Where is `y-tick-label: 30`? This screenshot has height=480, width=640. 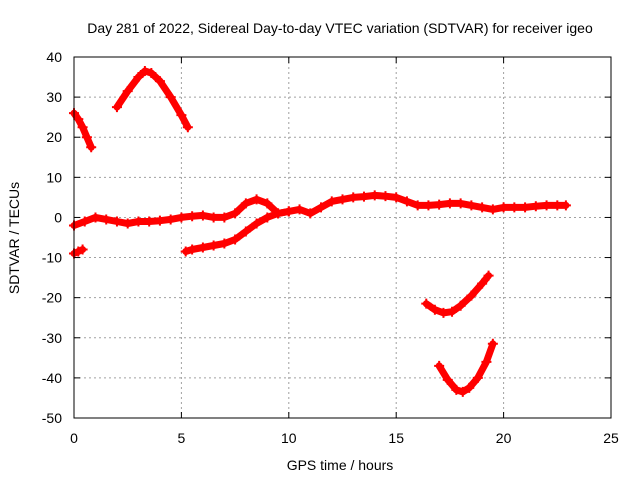
y-tick-label: 30 is located at coordinates (54, 97).